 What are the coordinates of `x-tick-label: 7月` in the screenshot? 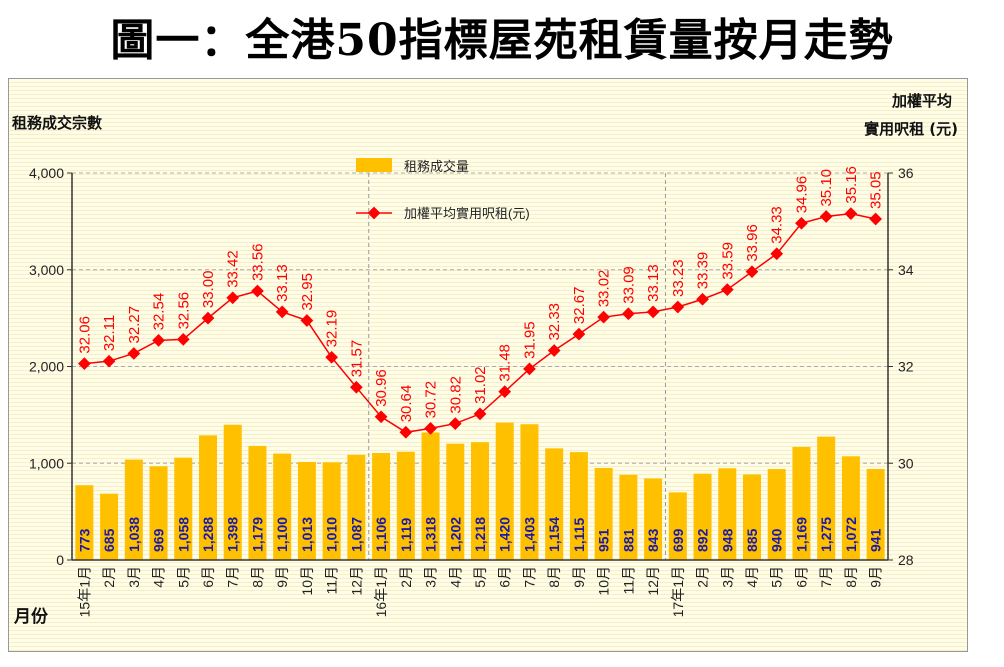 It's located at (826, 577).